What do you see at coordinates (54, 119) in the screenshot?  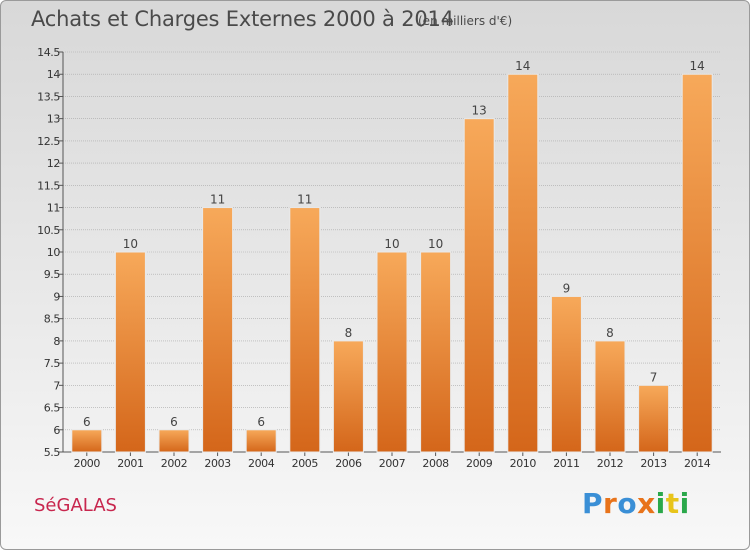 I see `y-tick-label: 13` at bounding box center [54, 119].